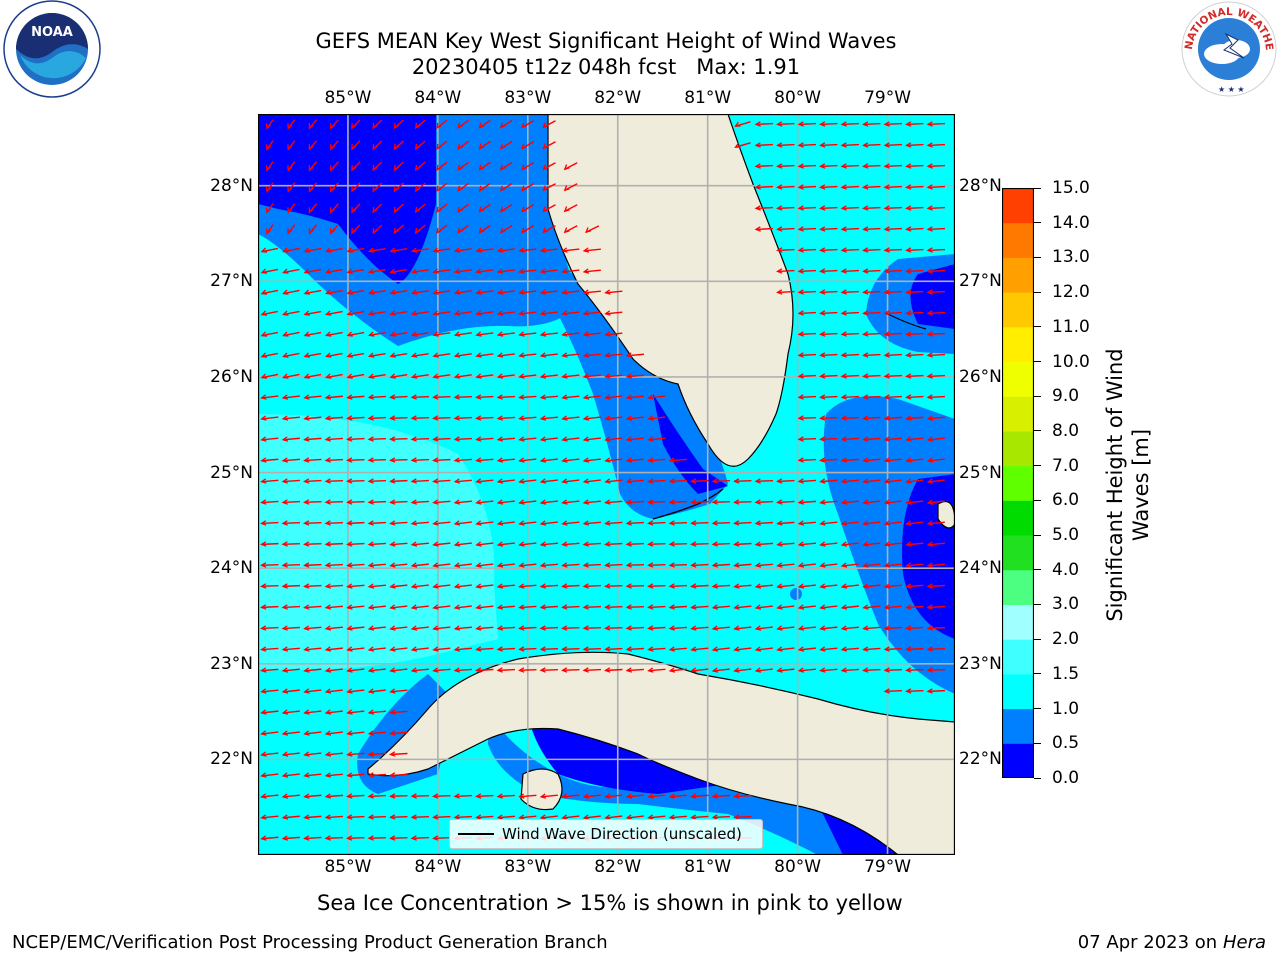 The width and height of the screenshot is (1280, 960). What do you see at coordinates (476, 834) in the screenshot?
I see `legend-line-icon` at bounding box center [476, 834].